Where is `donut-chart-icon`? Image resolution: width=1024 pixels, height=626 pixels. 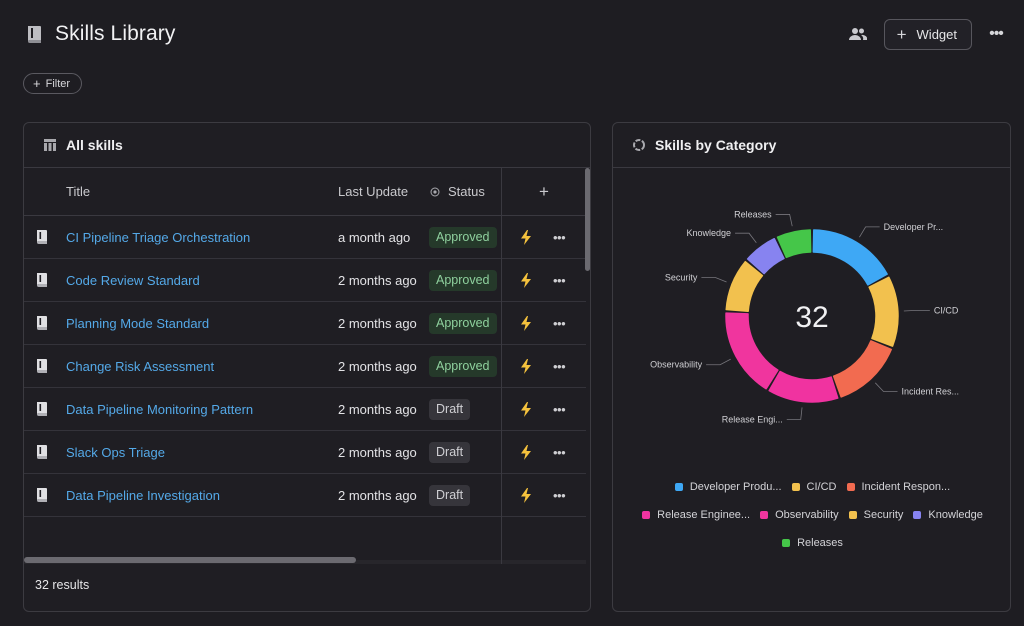
donut-chart-icon is located at coordinates (639, 145).